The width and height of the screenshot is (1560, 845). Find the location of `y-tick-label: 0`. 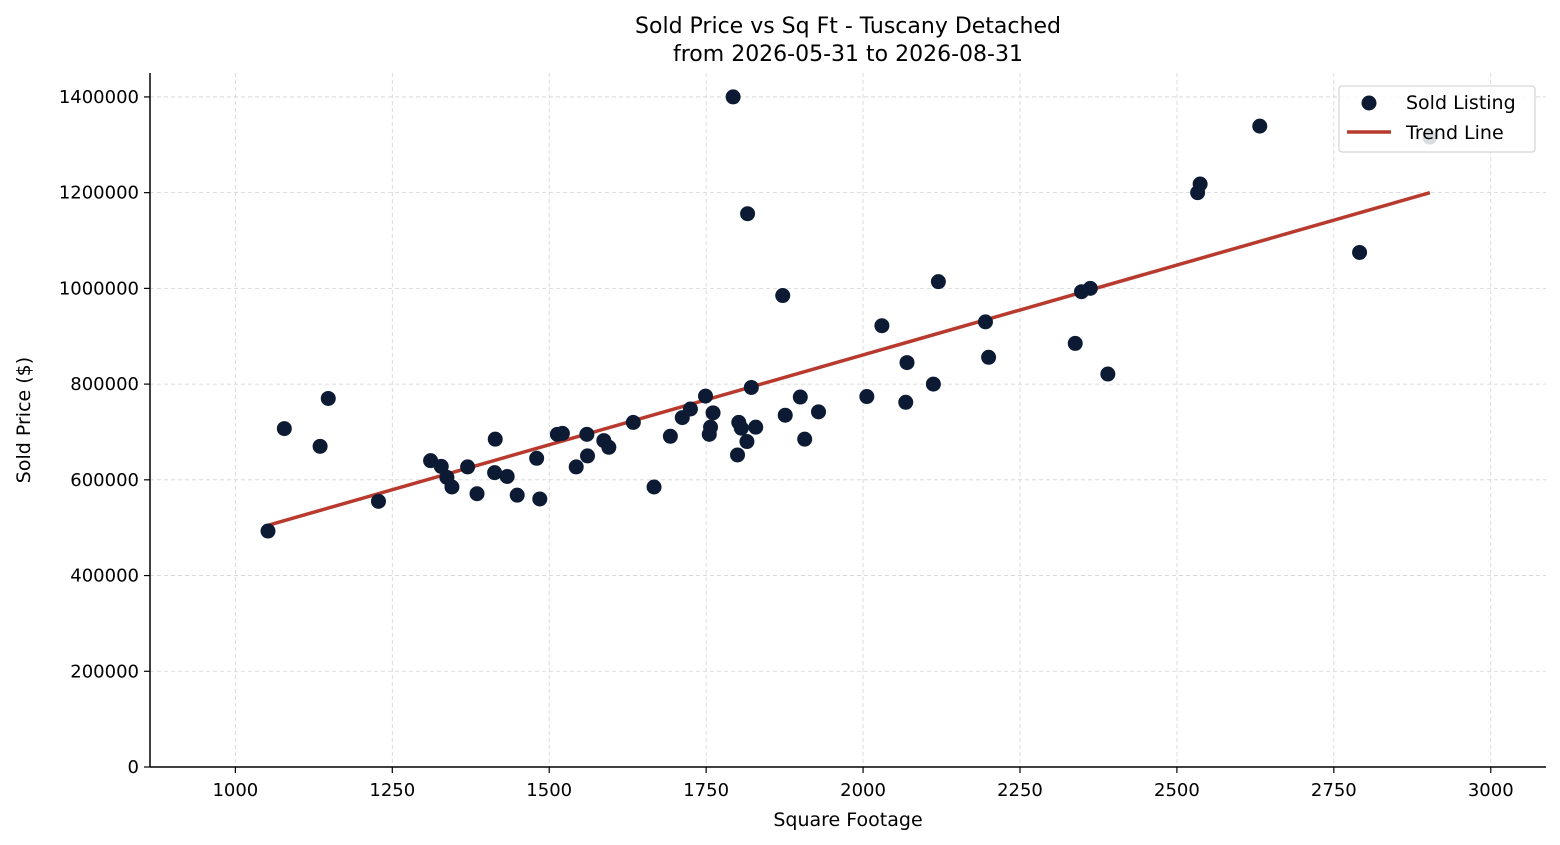

y-tick-label: 0 is located at coordinates (133, 767).